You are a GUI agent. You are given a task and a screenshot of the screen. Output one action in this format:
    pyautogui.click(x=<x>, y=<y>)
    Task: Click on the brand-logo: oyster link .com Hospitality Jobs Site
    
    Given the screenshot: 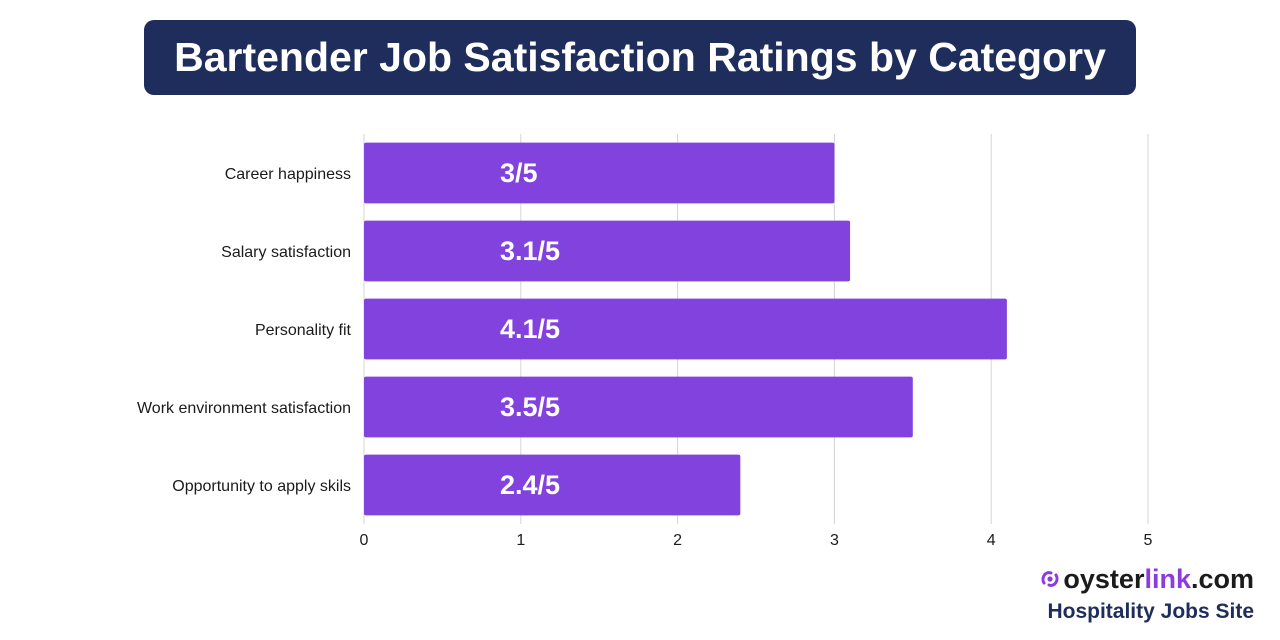 What is the action you would take?
    pyautogui.click(x=1147, y=594)
    